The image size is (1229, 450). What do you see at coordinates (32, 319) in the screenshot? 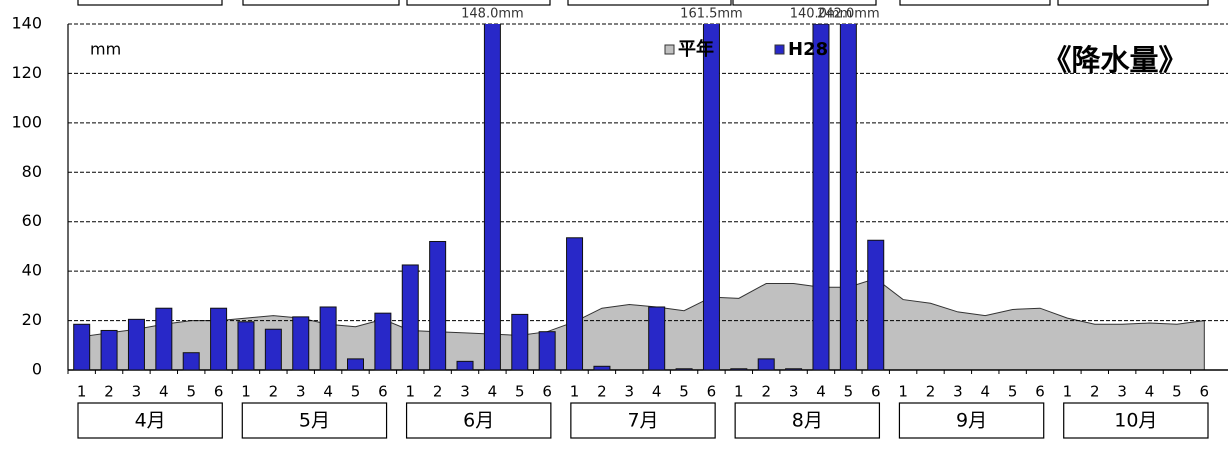
I see `y-tick-label: 20` at bounding box center [32, 319].